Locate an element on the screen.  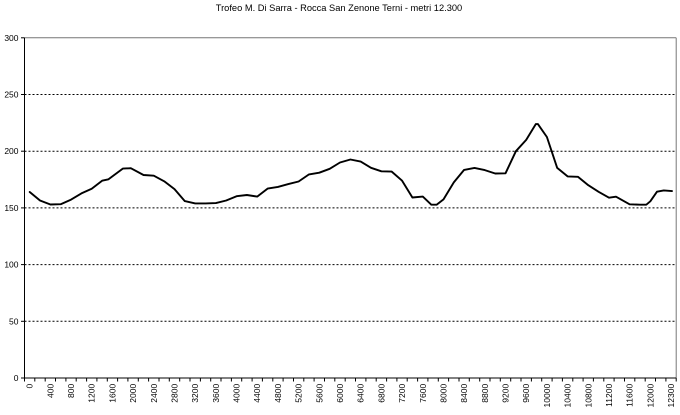
svg-text: 3200 is located at coordinates (195, 393).